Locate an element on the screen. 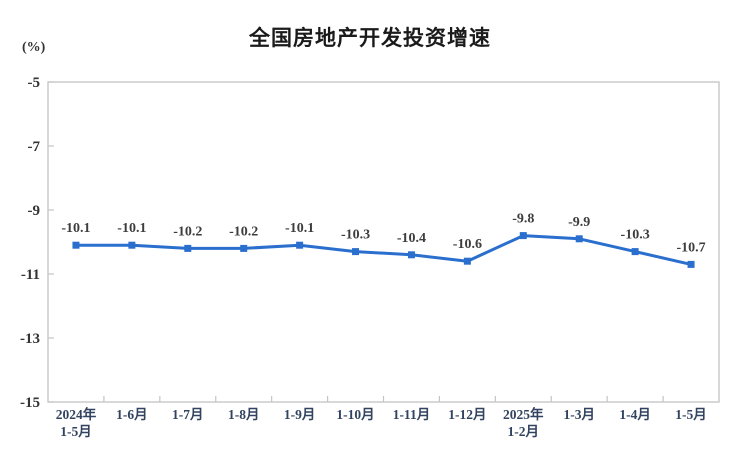  data-series-line is located at coordinates (383, 250).